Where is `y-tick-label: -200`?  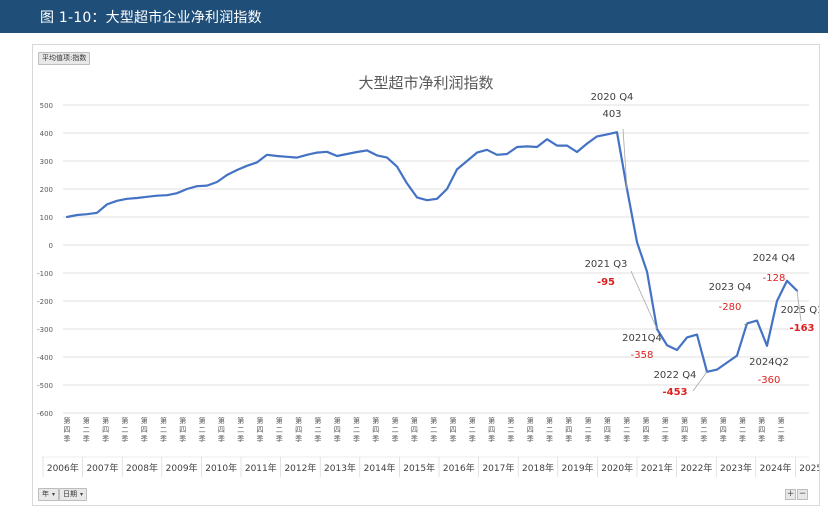
y-tick-label: -200 is located at coordinates (45, 302).